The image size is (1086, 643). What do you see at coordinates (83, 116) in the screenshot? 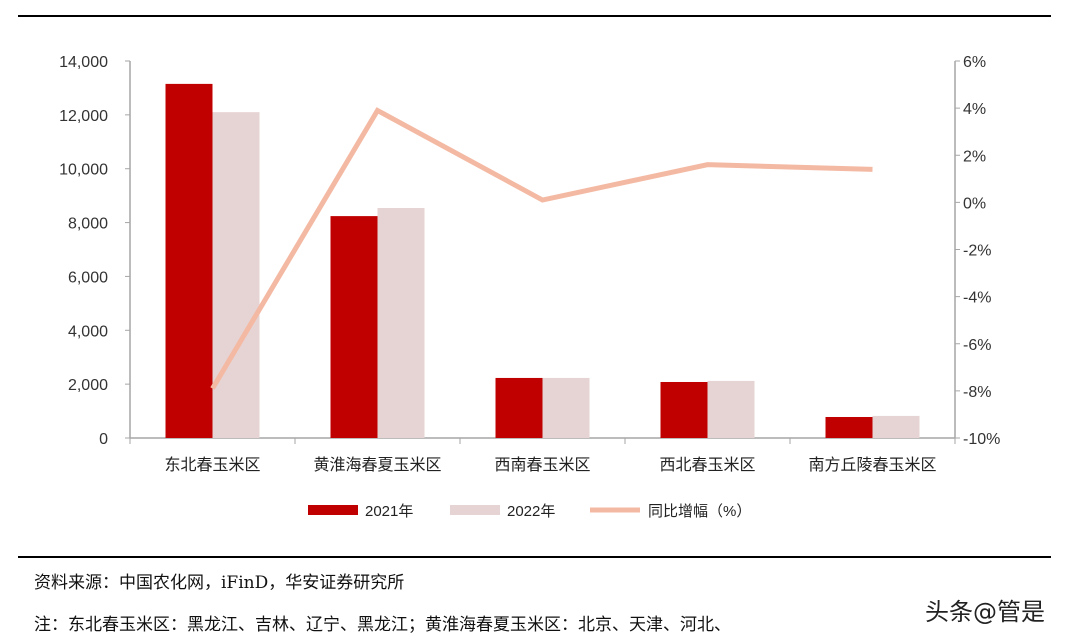
I see `y-tick-label: 12,000` at bounding box center [83, 116].